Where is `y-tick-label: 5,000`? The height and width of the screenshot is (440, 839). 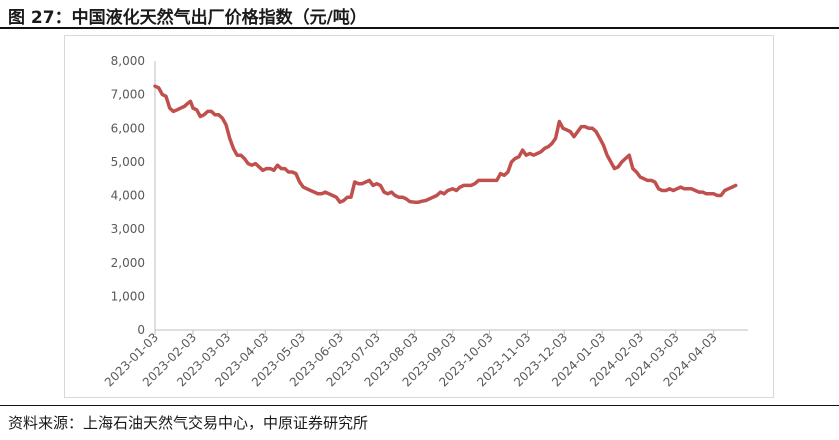 y-tick-label: 5,000 is located at coordinates (128, 162).